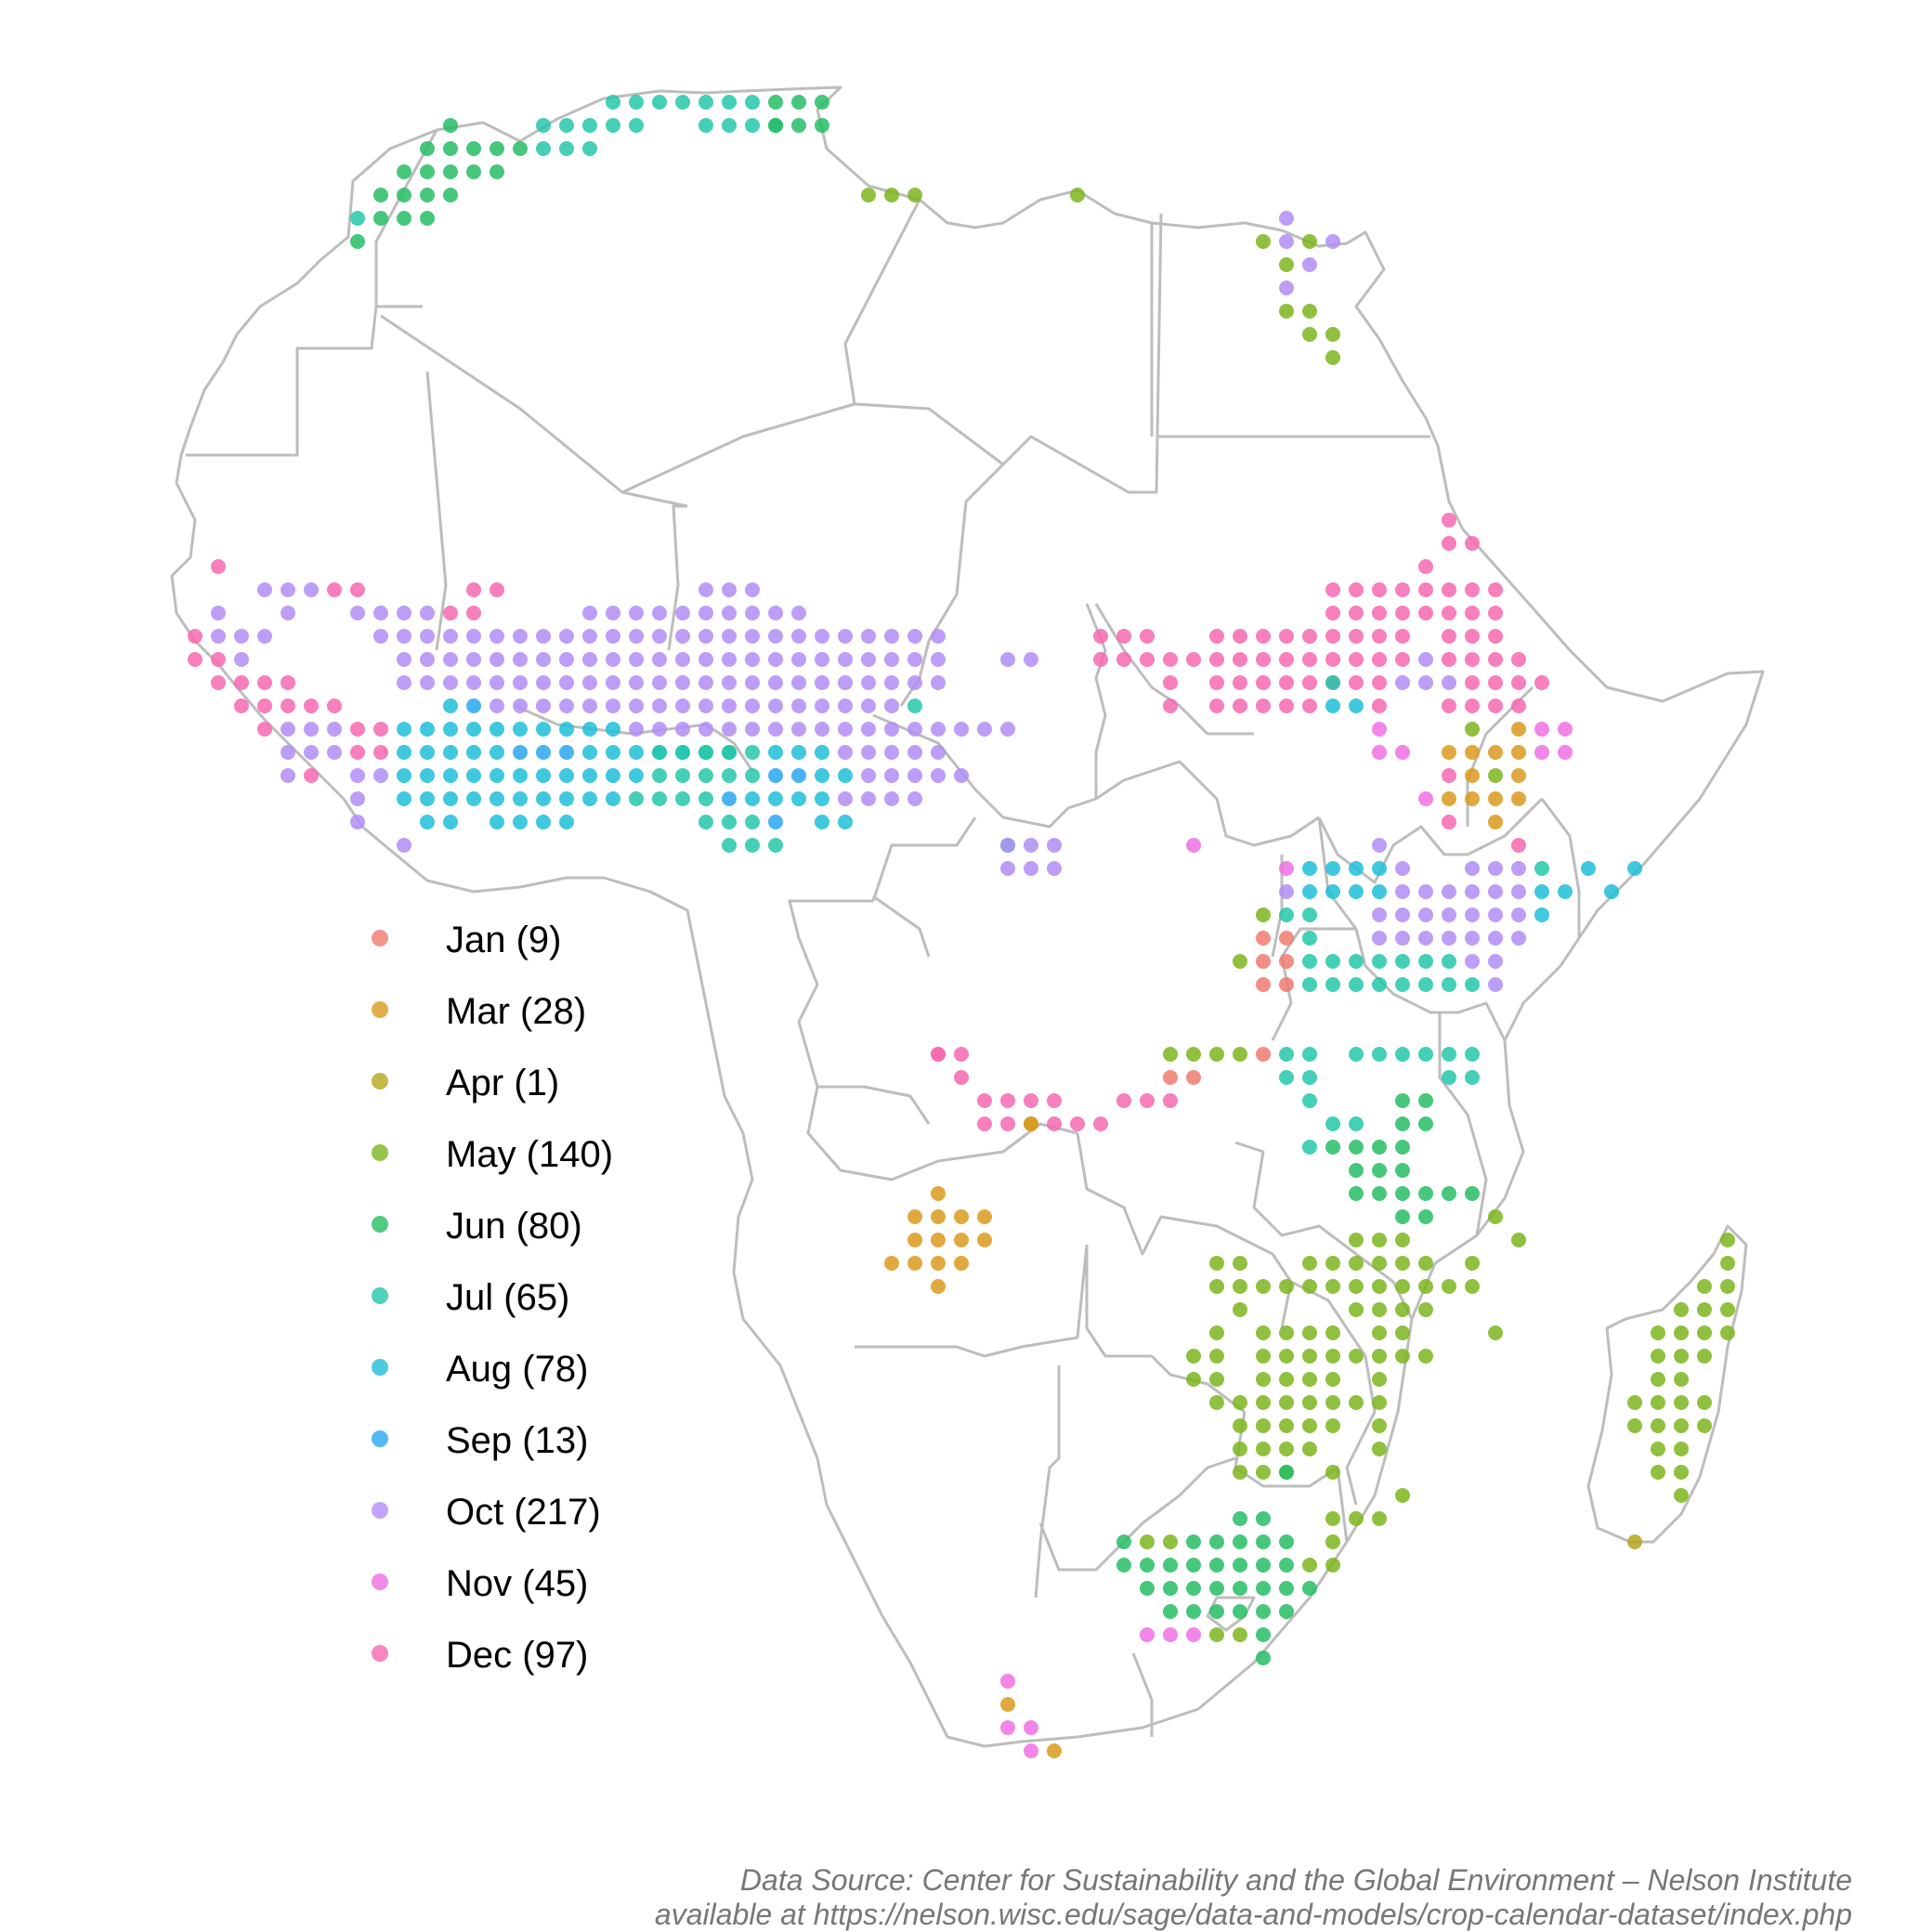 Image resolution: width=1932 pixels, height=1932 pixels. Describe the element at coordinates (380, 1653) in the screenshot. I see `legend-swatch` at that location.